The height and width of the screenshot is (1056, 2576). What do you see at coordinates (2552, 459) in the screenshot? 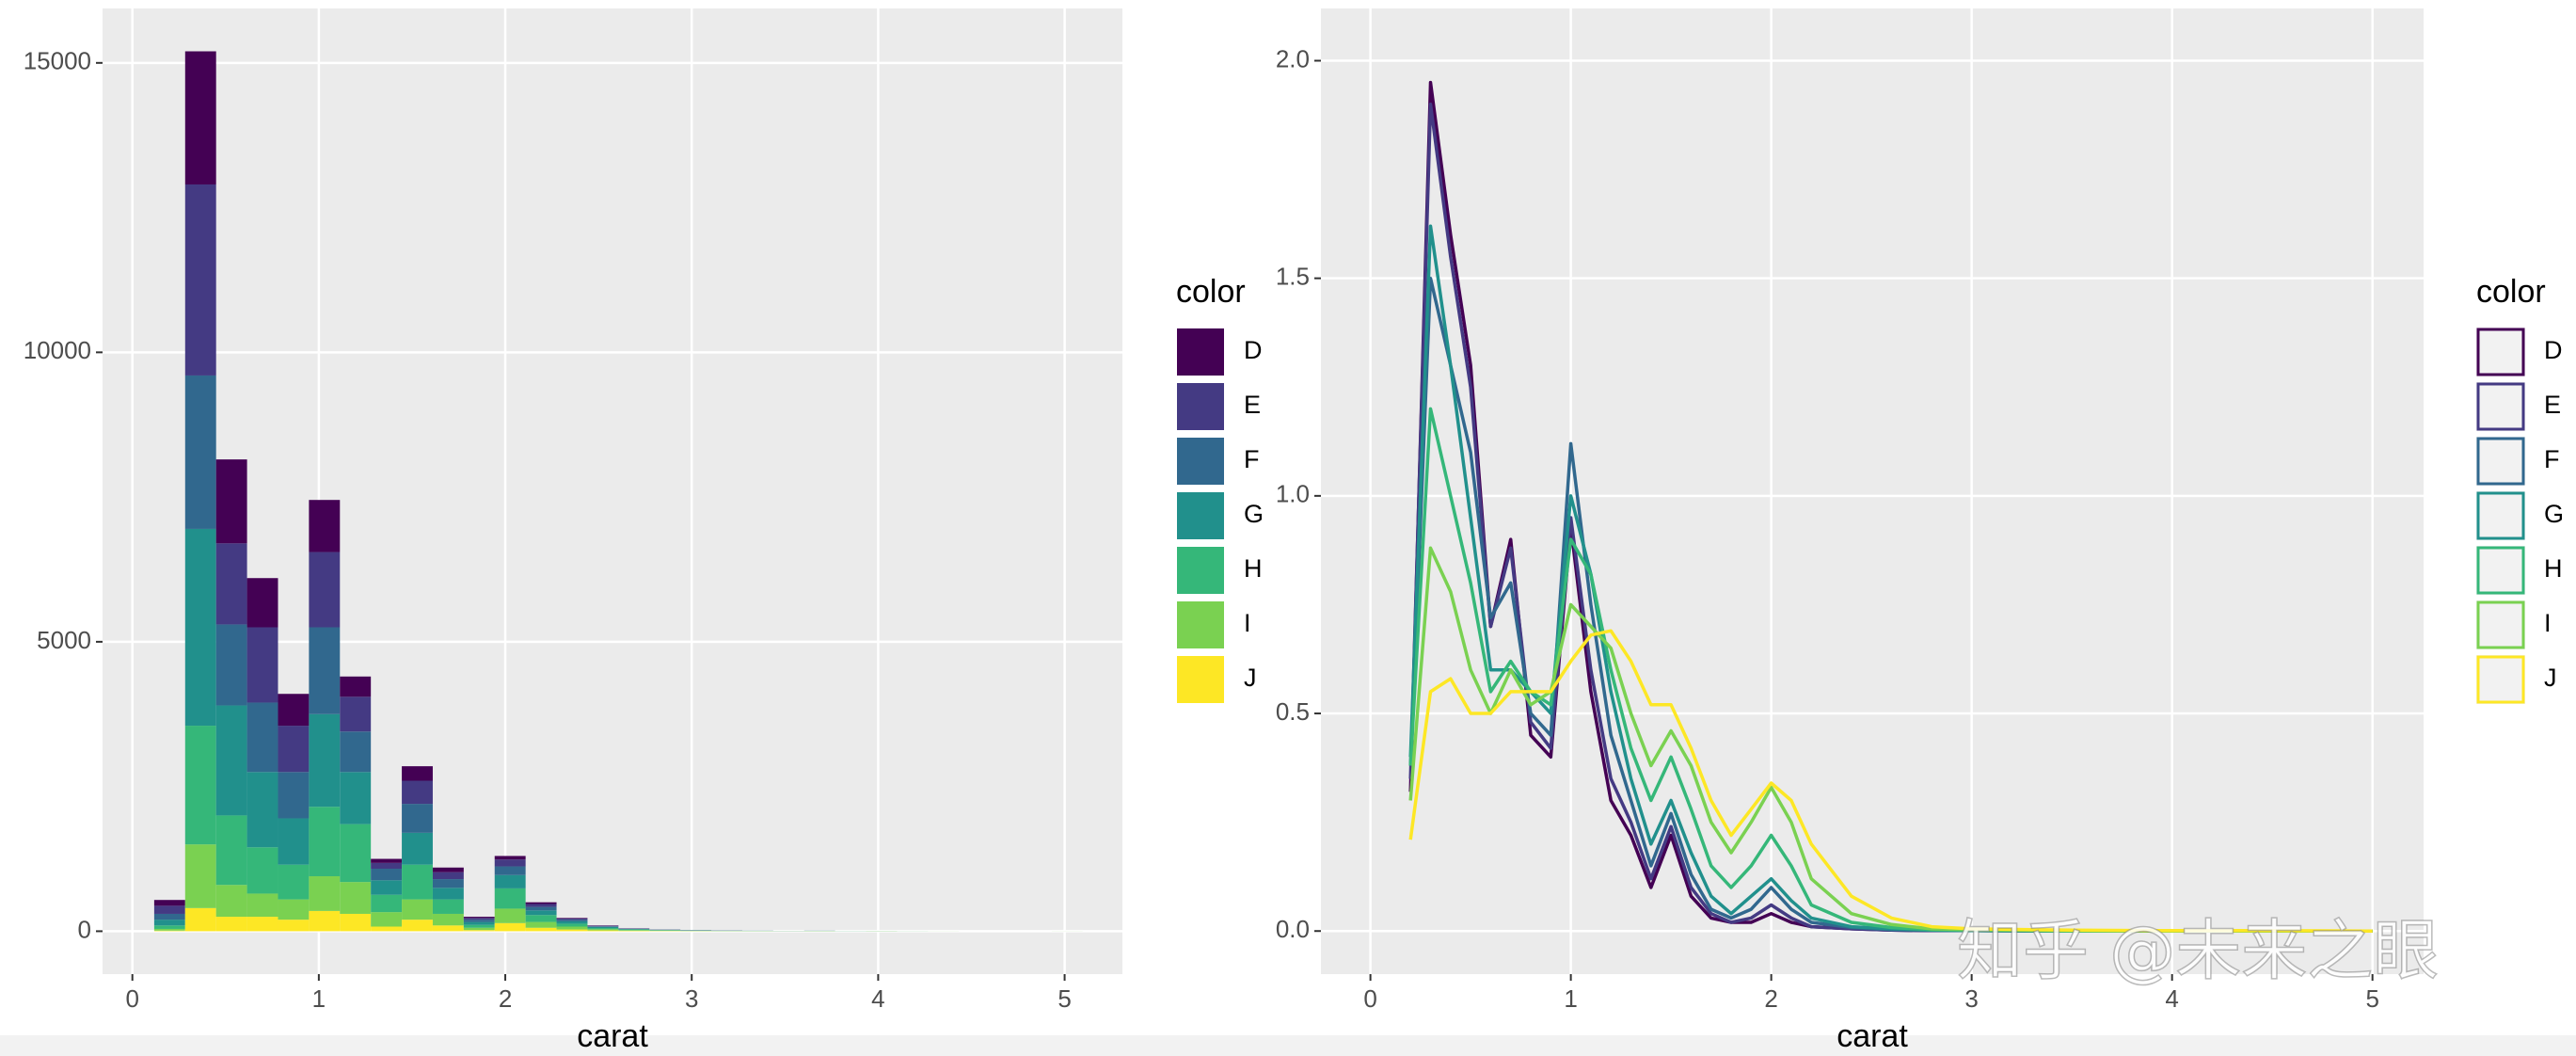
I see `legend-label: F` at bounding box center [2552, 459].